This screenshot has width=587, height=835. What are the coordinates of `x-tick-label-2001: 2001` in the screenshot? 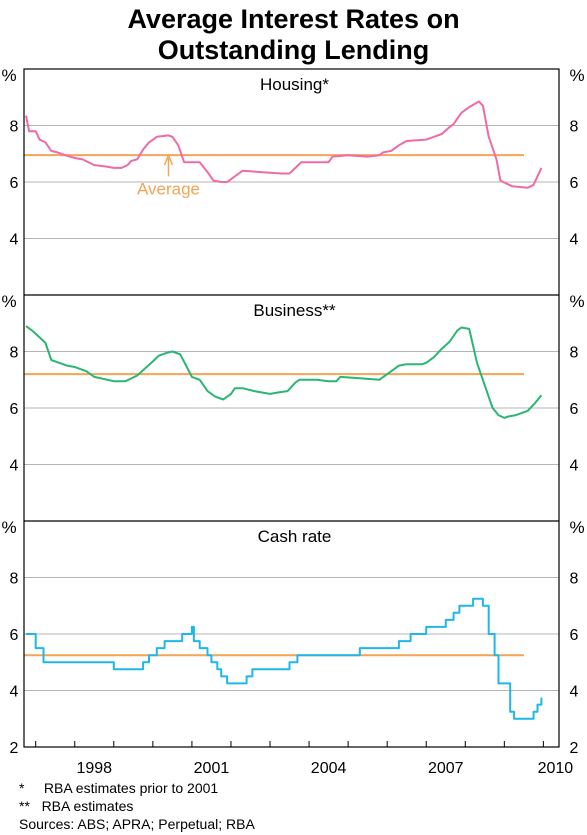 It's located at (212, 768).